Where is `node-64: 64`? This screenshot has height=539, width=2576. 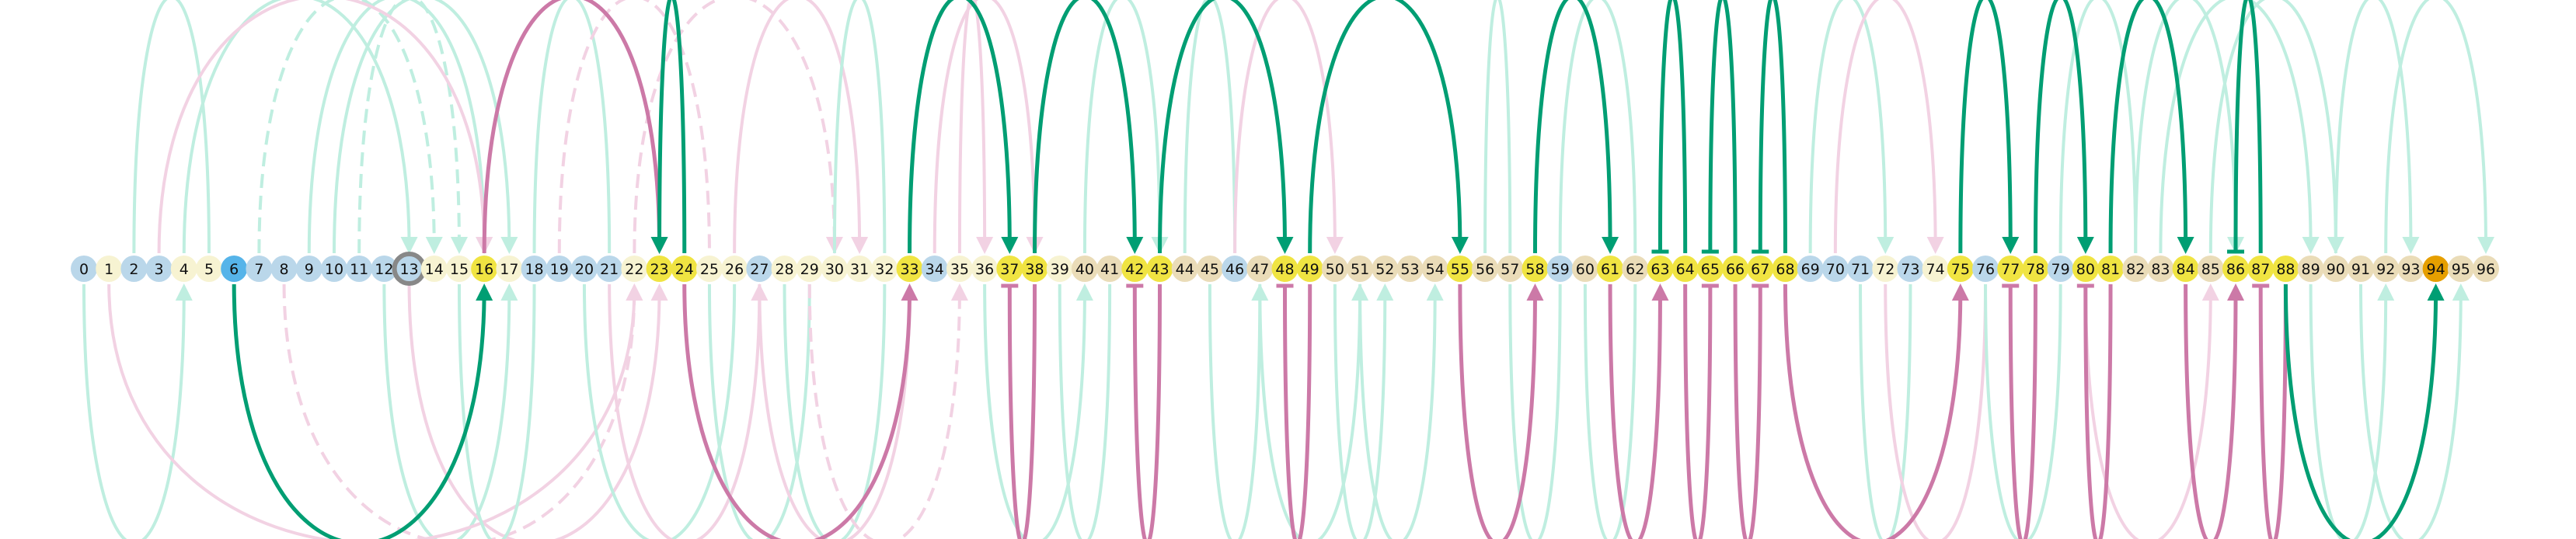 node-64: 64 is located at coordinates (1685, 269).